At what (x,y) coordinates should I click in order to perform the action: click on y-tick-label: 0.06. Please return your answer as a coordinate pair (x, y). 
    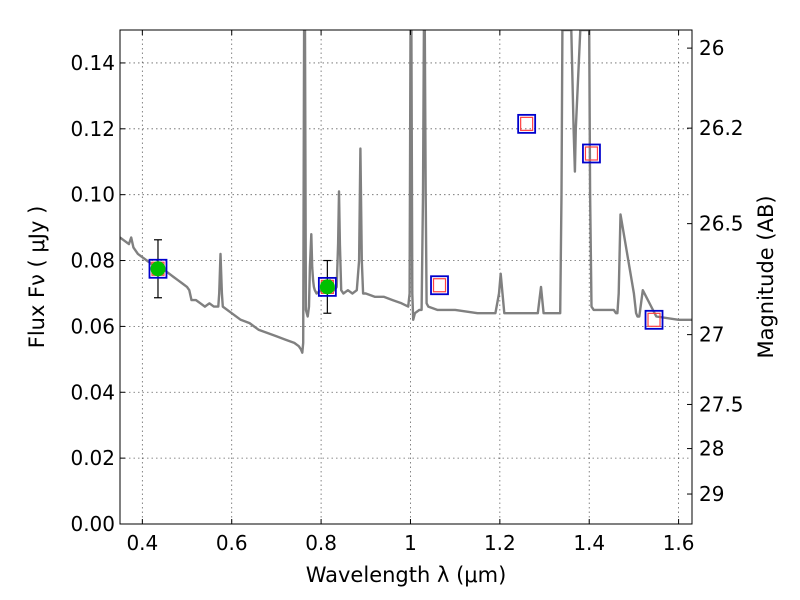
    Looking at the image, I should click on (92, 326).